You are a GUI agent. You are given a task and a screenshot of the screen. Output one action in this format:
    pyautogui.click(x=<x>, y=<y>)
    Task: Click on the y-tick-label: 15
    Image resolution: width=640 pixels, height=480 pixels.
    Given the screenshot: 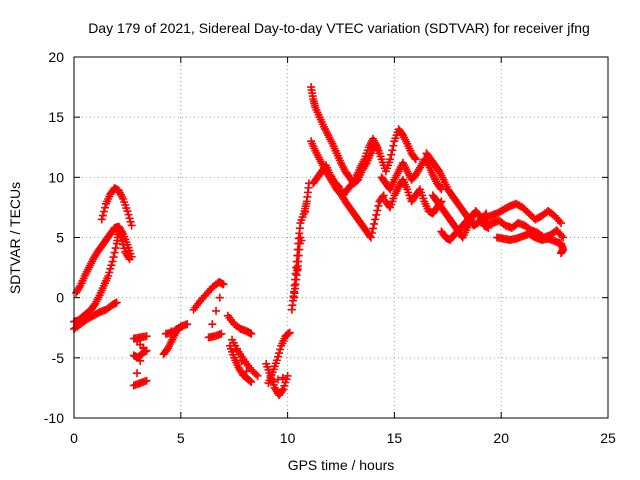 What is the action you would take?
    pyautogui.click(x=56, y=117)
    